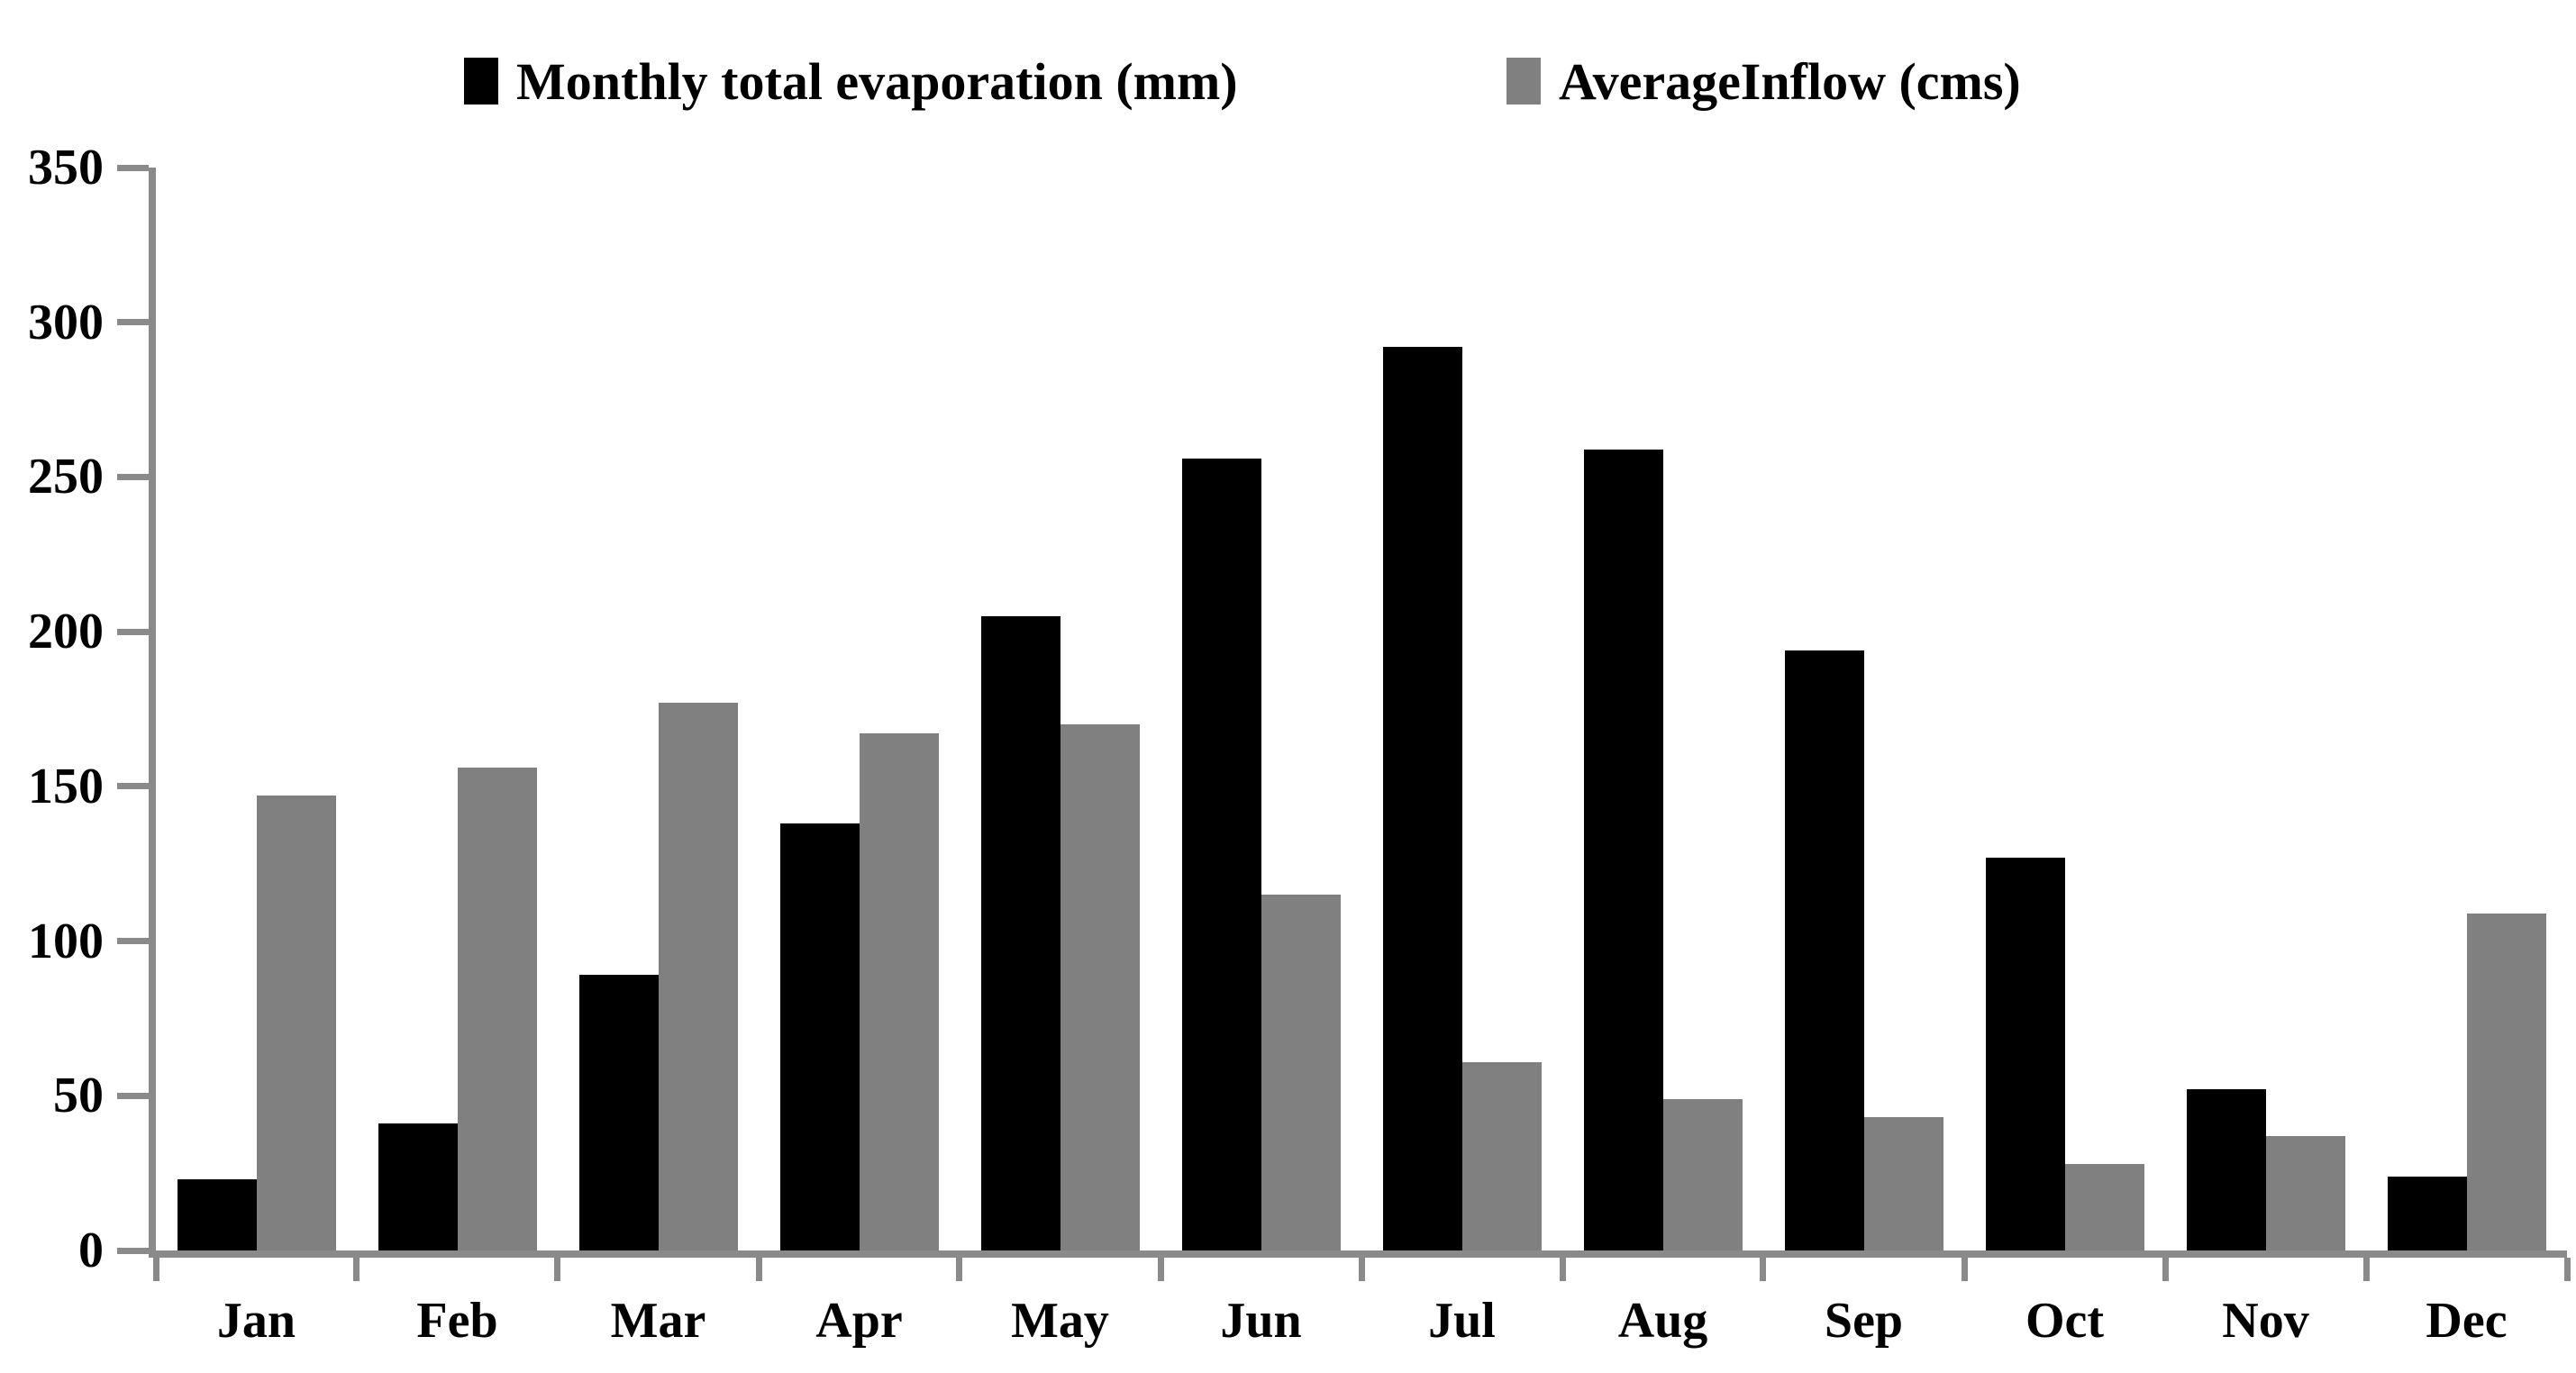  Describe the element at coordinates (1790, 81) in the screenshot. I see `legend-label-inflow: AverageInflow (cms)` at that location.